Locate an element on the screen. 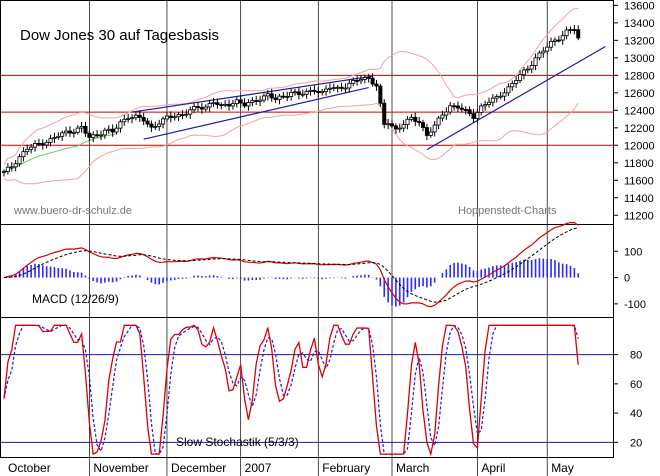 The width and height of the screenshot is (660, 476). stochastic-tick-label: 20 is located at coordinates (636, 443).